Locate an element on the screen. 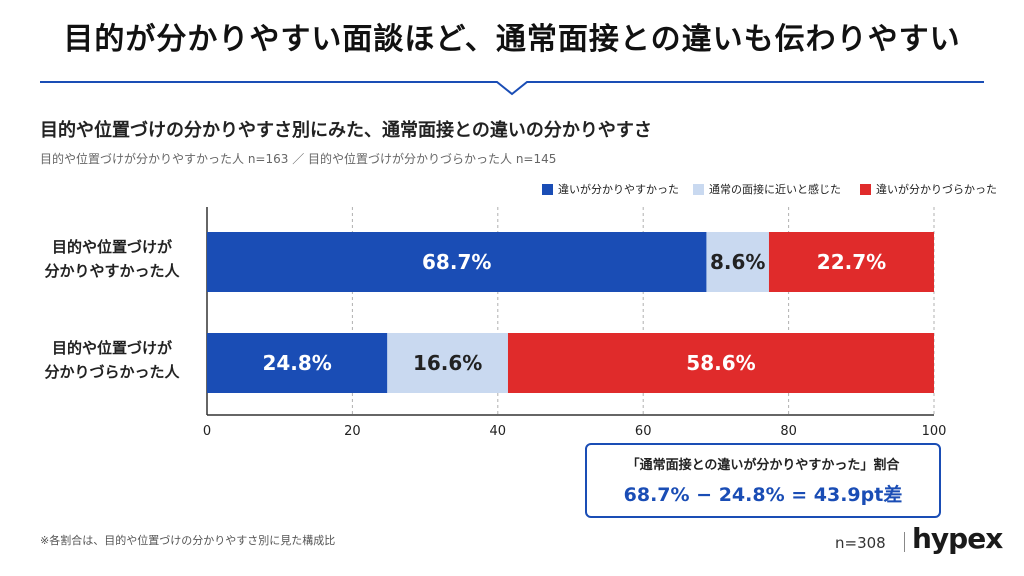  legend-item-similar: 通常の面接に近いと感じた is located at coordinates (767, 189).